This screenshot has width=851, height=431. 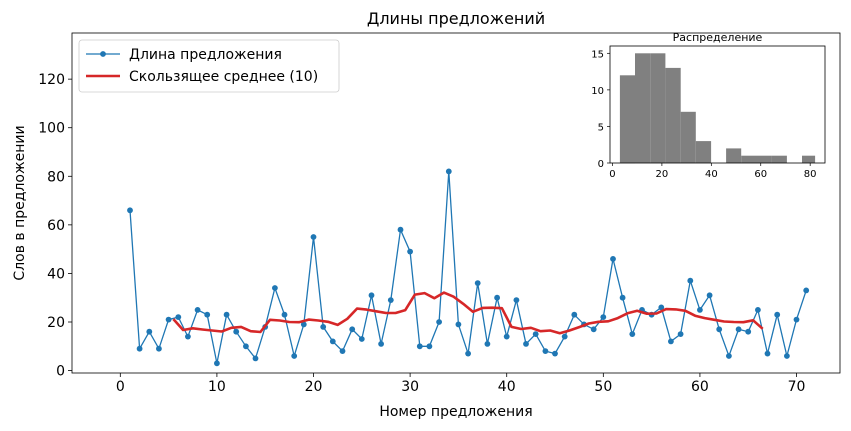 What do you see at coordinates (711, 174) in the screenshot?
I see `inset-x-tick-label: 40` at bounding box center [711, 174].